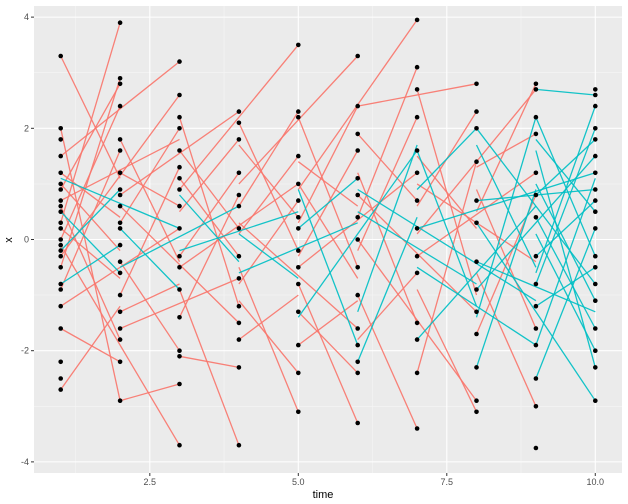  Describe the element at coordinates (25, 351) in the screenshot. I see `y-tick-label: -2` at that location.